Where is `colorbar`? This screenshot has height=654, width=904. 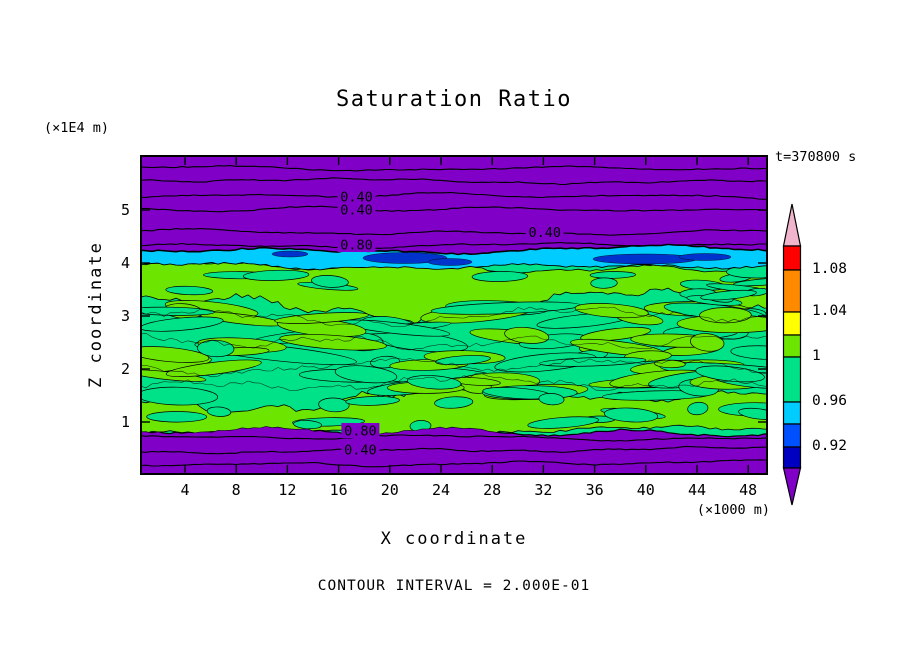 colorbar is located at coordinates (792, 356).